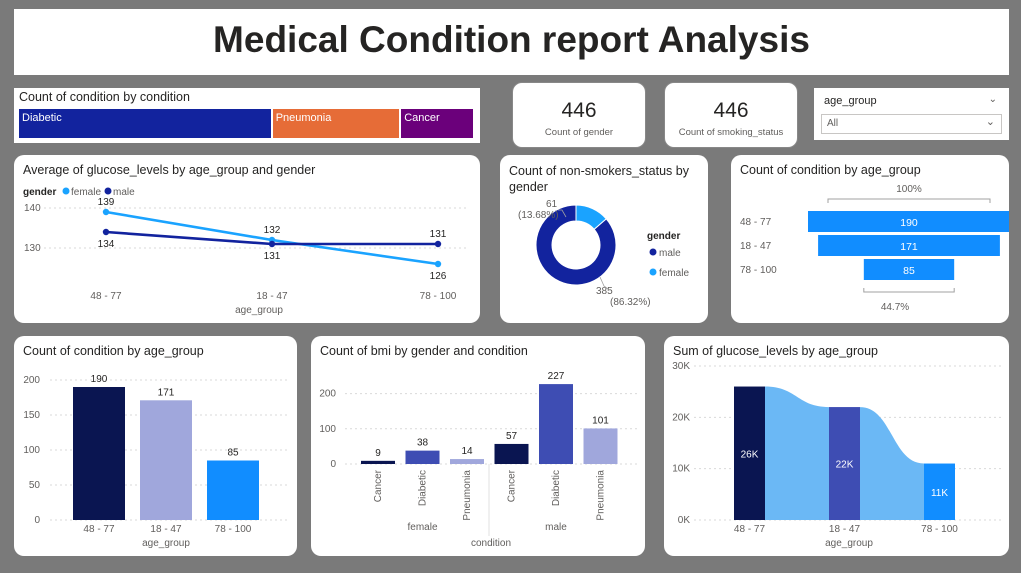  I want to click on funnel-bar-78 - 100, so click(909, 269).